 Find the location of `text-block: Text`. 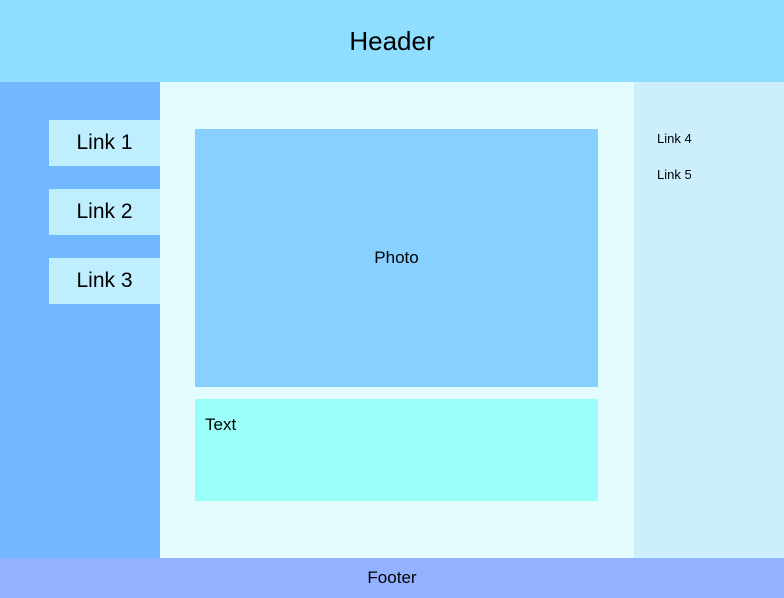

text-block: Text is located at coordinates (396, 450).